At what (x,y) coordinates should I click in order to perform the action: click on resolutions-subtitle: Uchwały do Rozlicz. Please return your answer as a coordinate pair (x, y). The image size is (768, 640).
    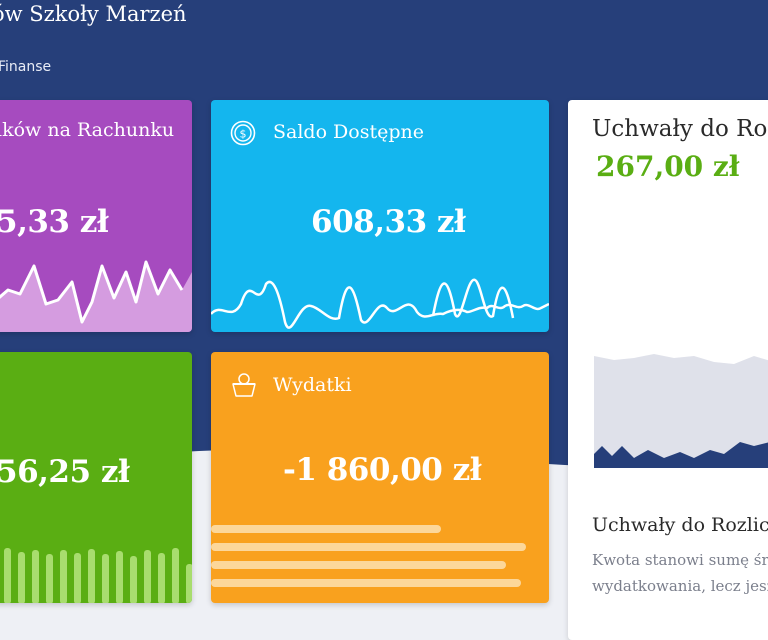
    Looking at the image, I should click on (680, 525).